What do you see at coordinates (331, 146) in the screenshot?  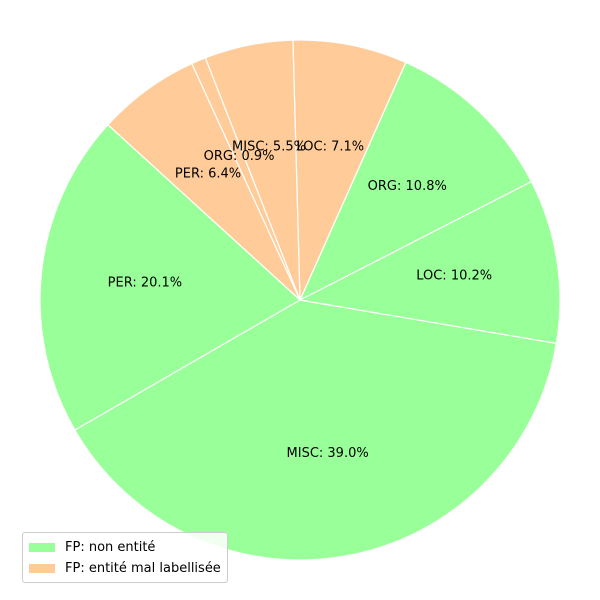 I see `slice-label-loc-3: LOC: 7.1%` at bounding box center [331, 146].